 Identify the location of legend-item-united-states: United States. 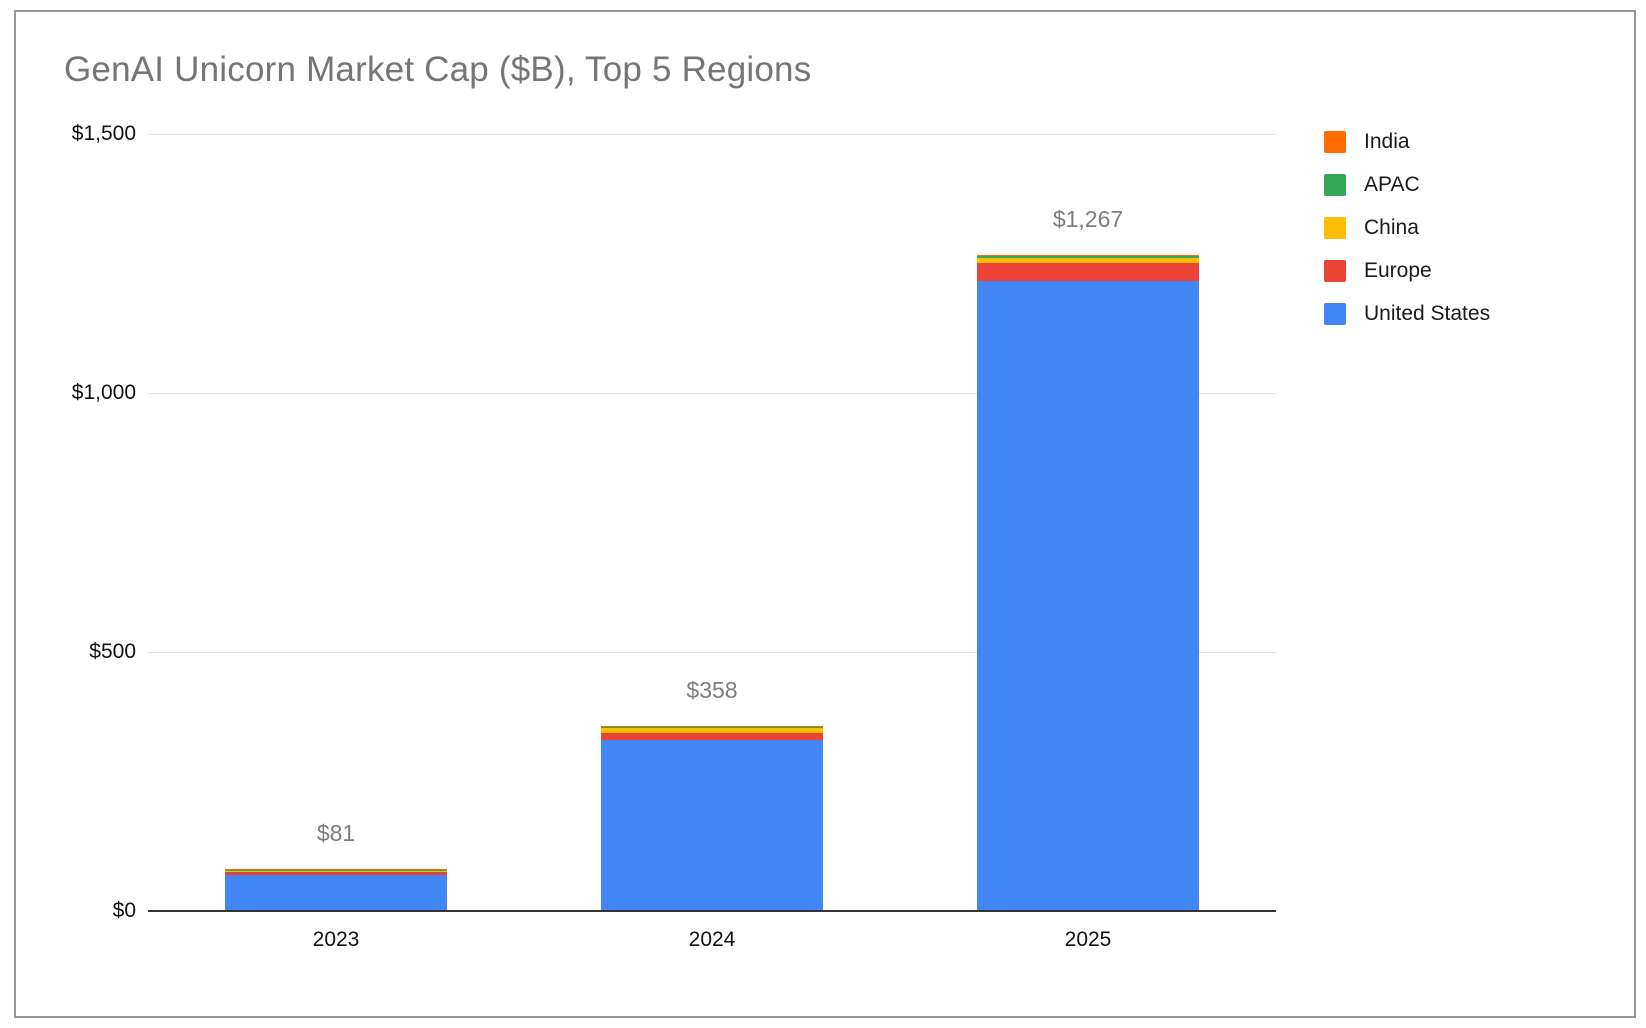
(1407, 314).